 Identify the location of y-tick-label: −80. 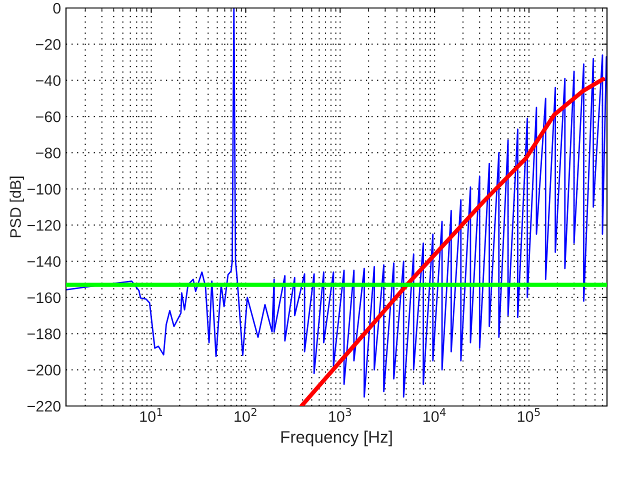
(48, 153).